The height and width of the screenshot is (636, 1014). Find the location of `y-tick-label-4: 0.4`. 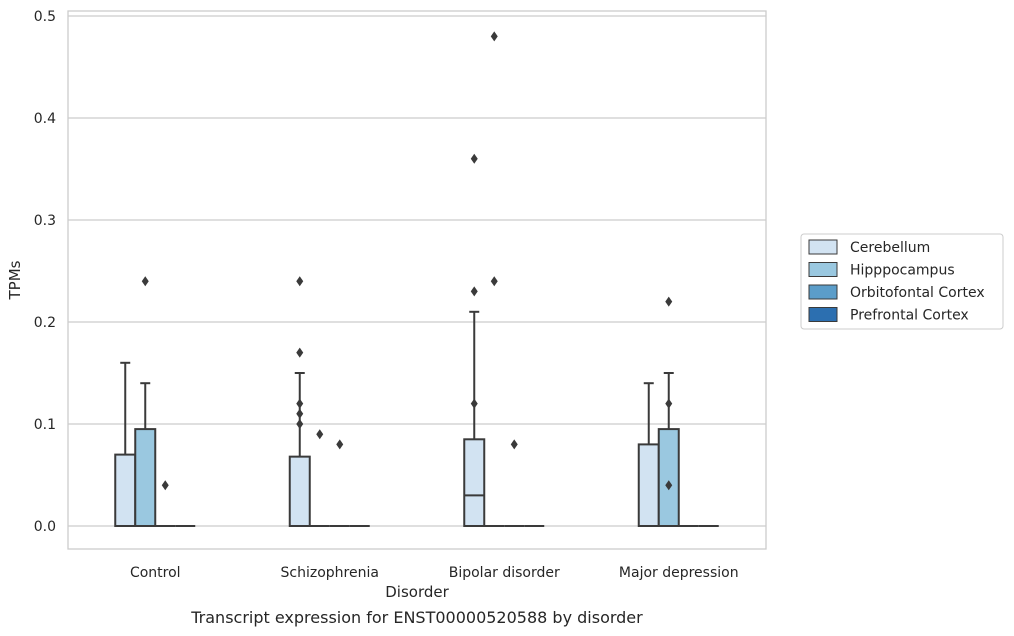

y-tick-label-4: 0.4 is located at coordinates (45, 119).